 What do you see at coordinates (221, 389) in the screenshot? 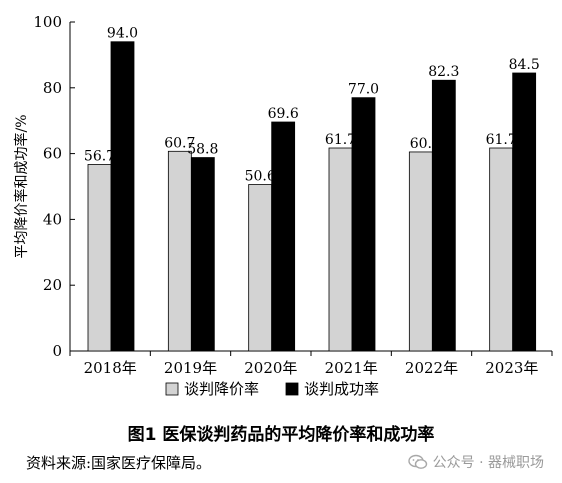
I see `legend-label: 谈判降价率` at bounding box center [221, 389].